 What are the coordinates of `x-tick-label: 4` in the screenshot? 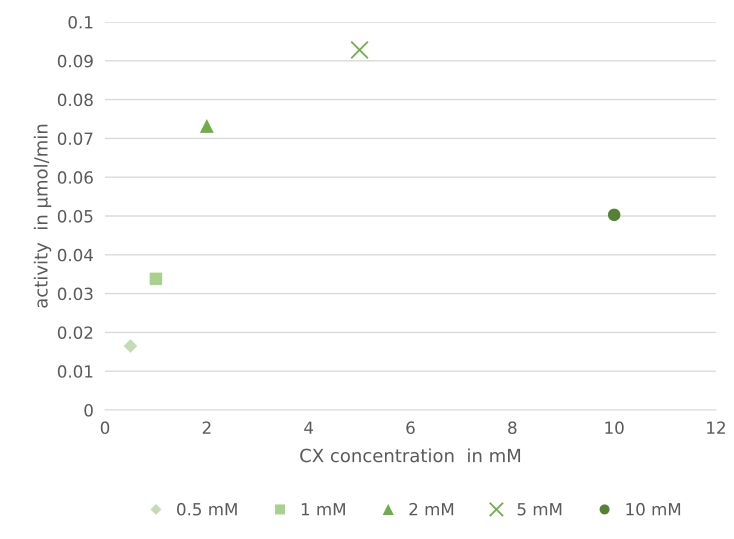 It's located at (309, 428).